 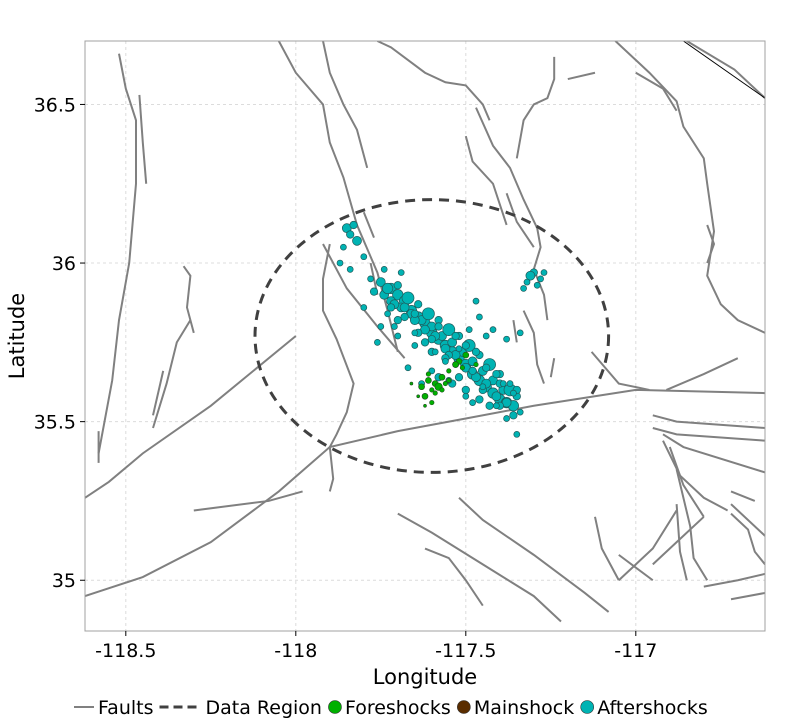 What do you see at coordinates (635, 651) in the screenshot?
I see `x-tick-label-3: -117` at bounding box center [635, 651].